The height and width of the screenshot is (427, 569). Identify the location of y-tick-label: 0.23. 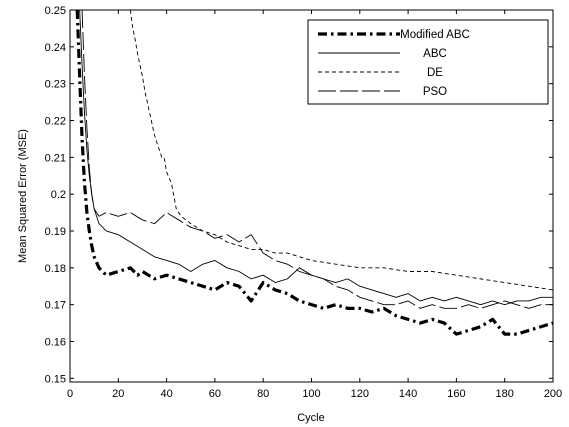
(55, 85).